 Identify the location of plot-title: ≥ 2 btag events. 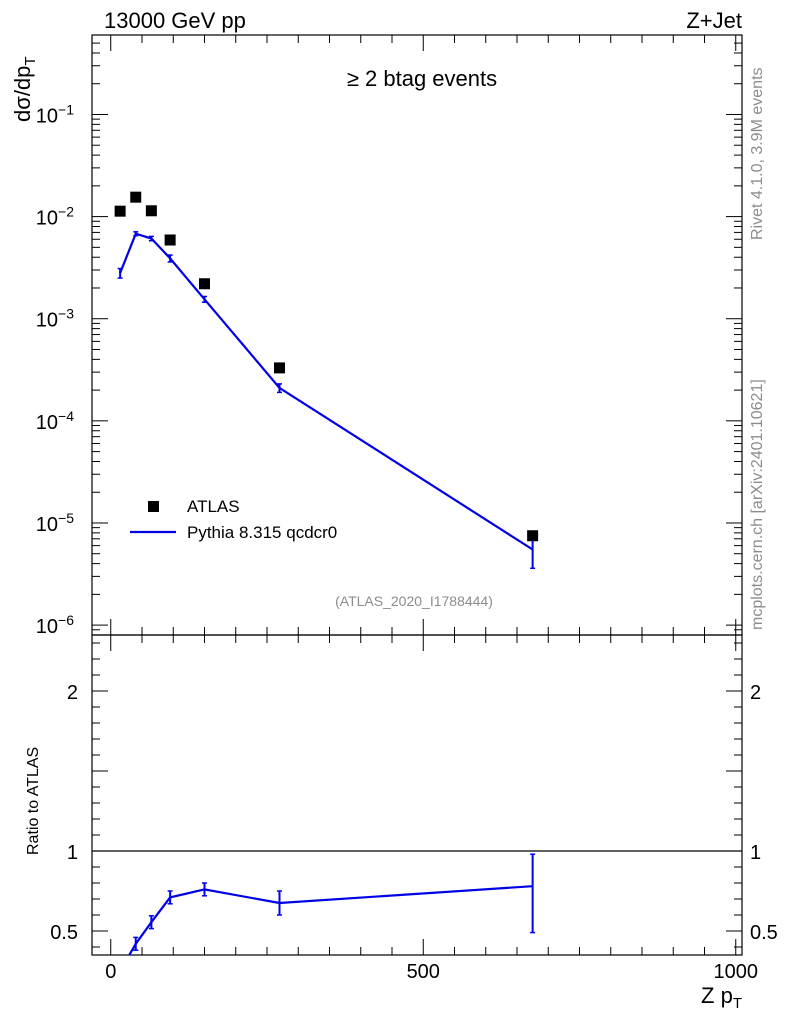
(422, 78).